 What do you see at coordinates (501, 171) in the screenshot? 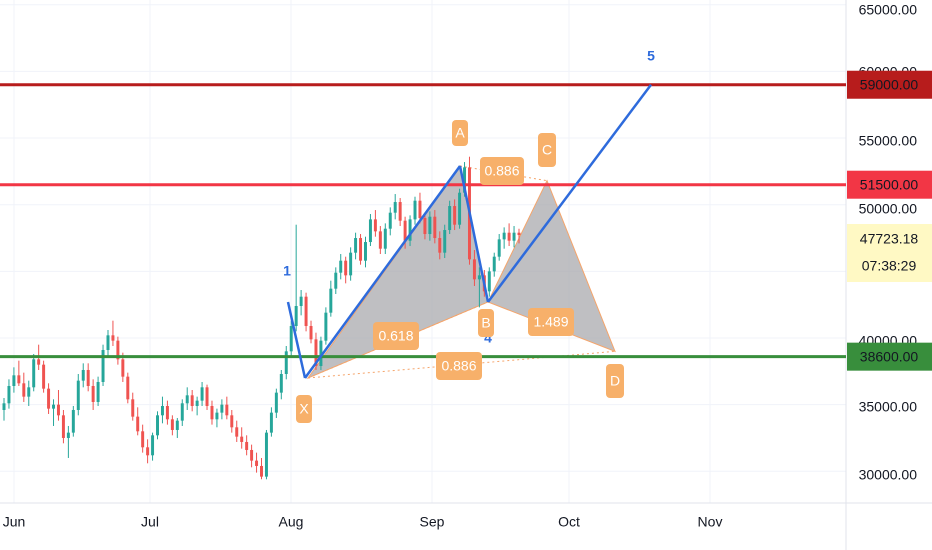
I see `ratio-abc: 0.886` at bounding box center [501, 171].